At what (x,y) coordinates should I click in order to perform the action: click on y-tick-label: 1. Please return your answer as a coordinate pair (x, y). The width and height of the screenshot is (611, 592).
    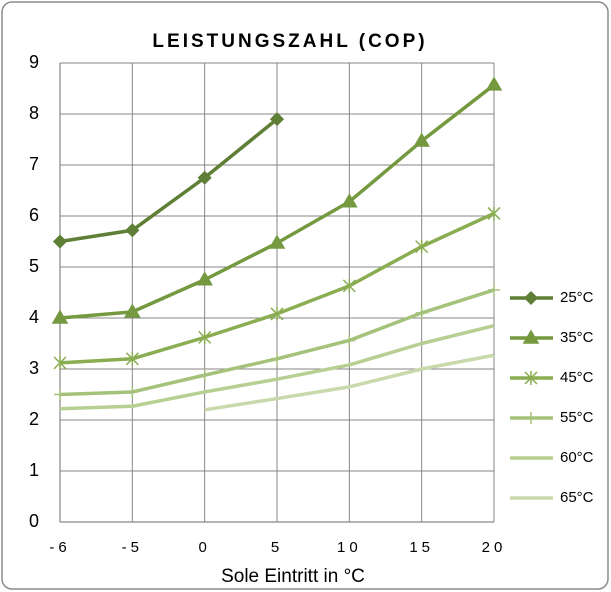
    Looking at the image, I should click on (34, 470).